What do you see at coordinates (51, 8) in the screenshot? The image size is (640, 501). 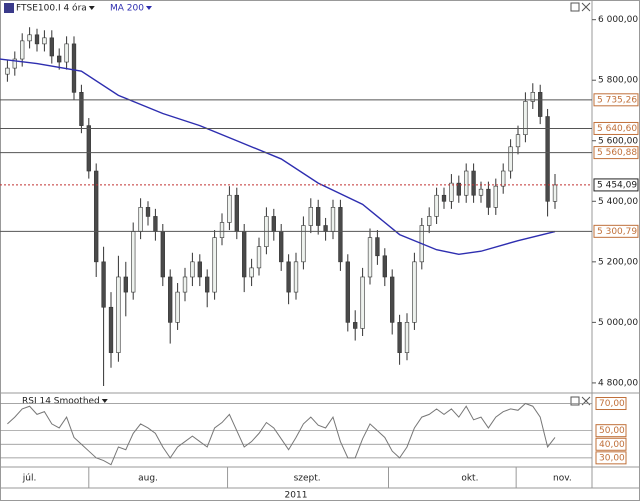 I see `chart-title: FTSE100.I 4 óra` at bounding box center [51, 8].